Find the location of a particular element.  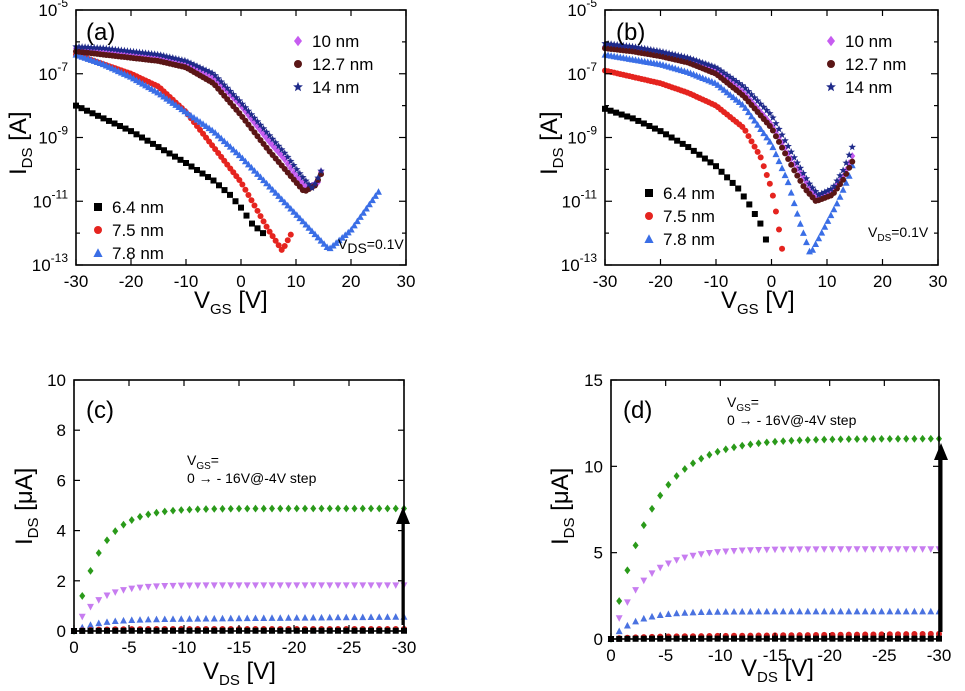

y-tick-label: 10-9 is located at coordinates (53, 136).